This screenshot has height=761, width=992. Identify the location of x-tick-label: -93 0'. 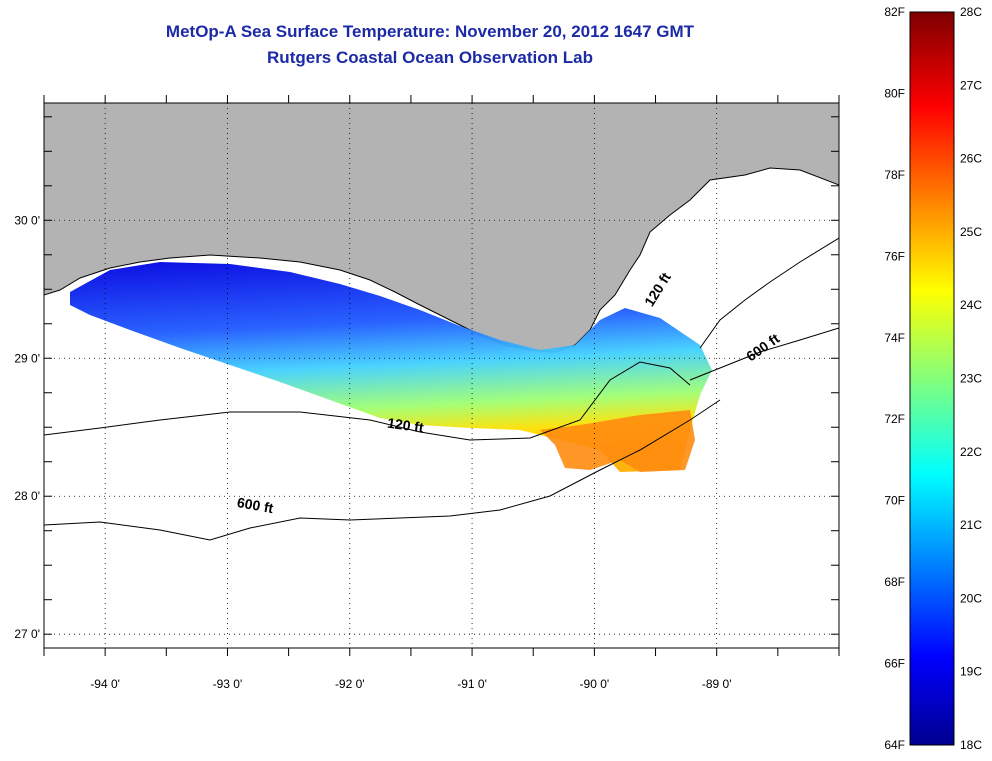
(228, 684).